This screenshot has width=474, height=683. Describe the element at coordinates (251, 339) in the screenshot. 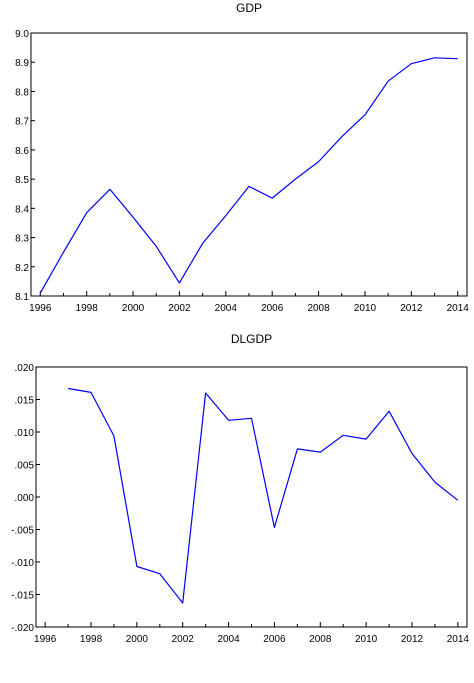

I see `dlgdp-title: DLGDP` at that location.